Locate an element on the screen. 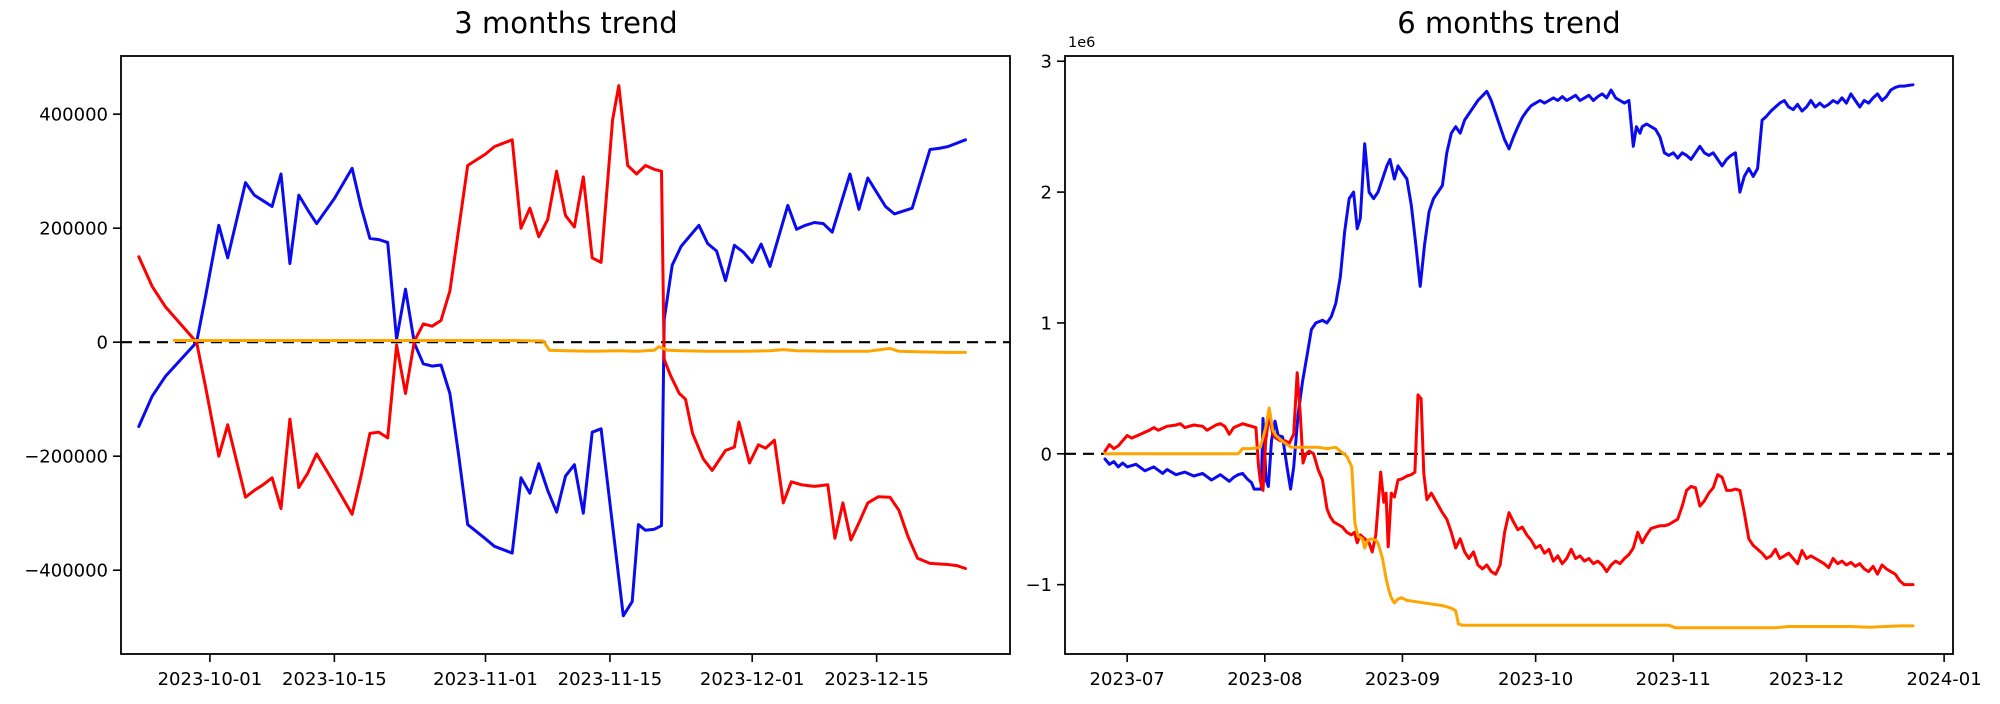 This screenshot has width=2000, height=704. y-tick-label: 2 is located at coordinates (1046, 193).